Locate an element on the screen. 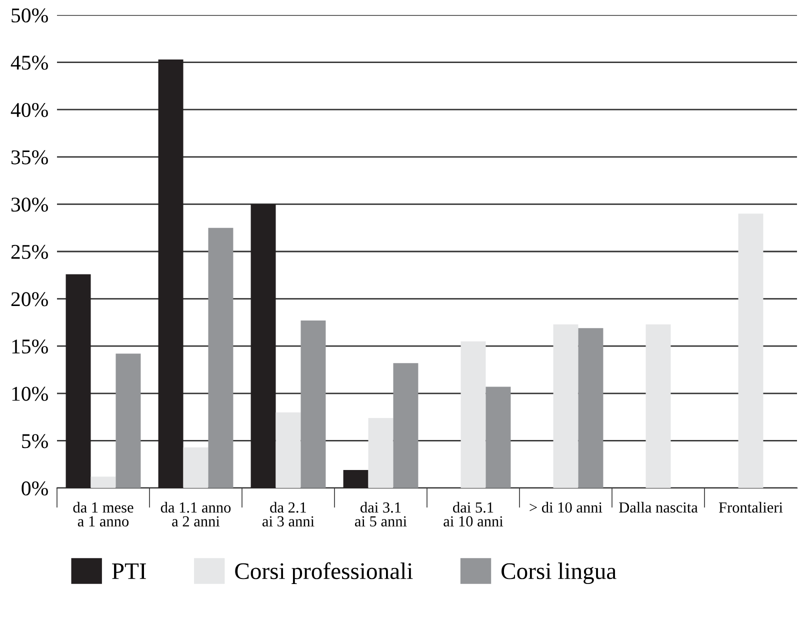 This screenshot has height=624, width=801. y-tick-label: 10% is located at coordinates (30, 393).